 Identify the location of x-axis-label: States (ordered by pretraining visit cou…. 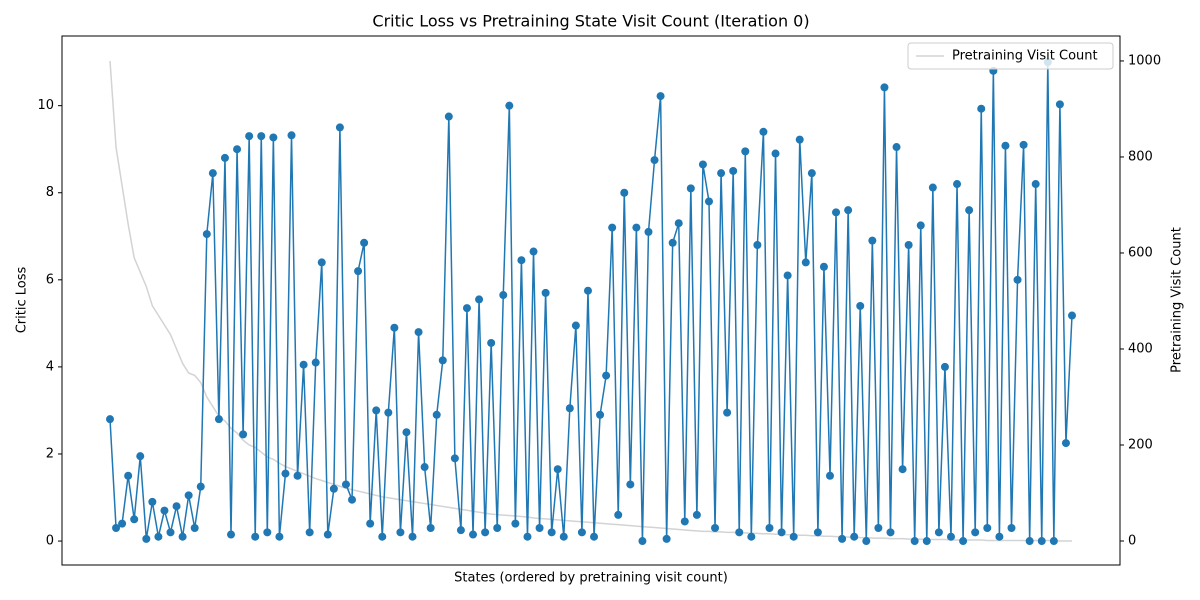
(591, 578).